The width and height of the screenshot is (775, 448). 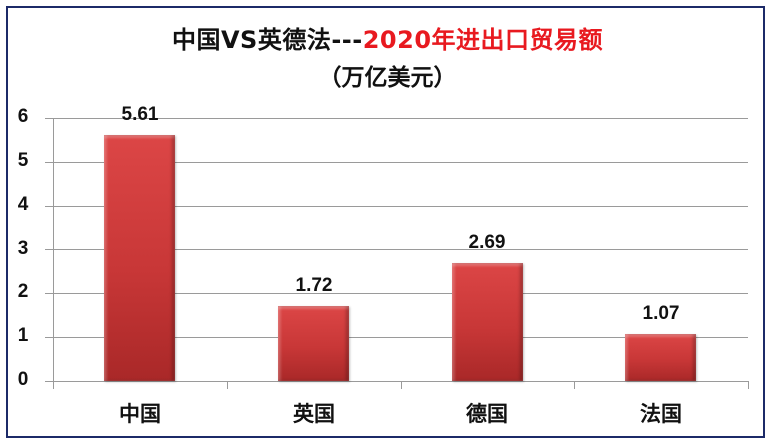 What do you see at coordinates (23, 291) in the screenshot?
I see `y-tick-label-2: 2` at bounding box center [23, 291].